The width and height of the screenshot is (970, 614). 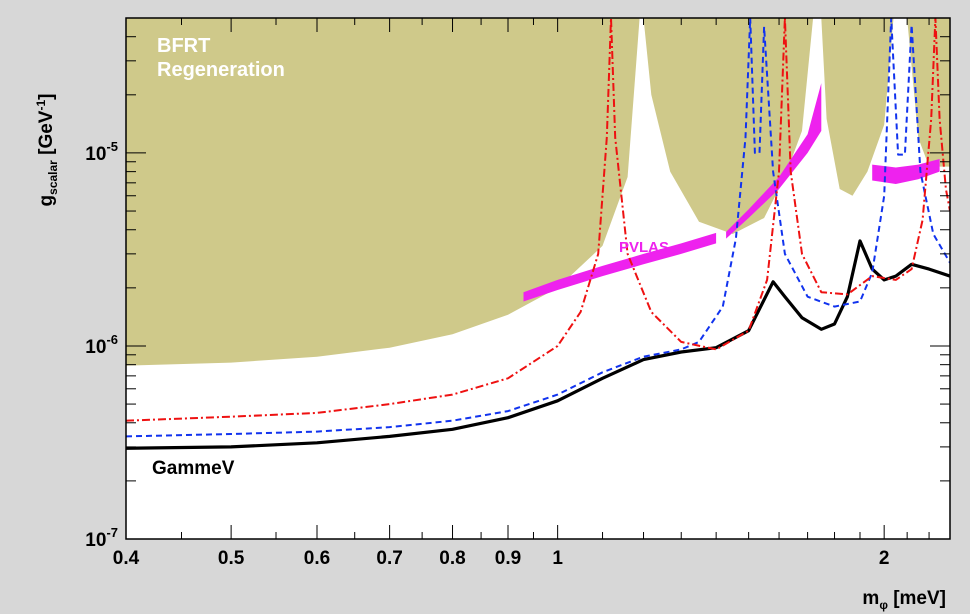 I want to click on gammev-label: GammeV, so click(x=193, y=468).